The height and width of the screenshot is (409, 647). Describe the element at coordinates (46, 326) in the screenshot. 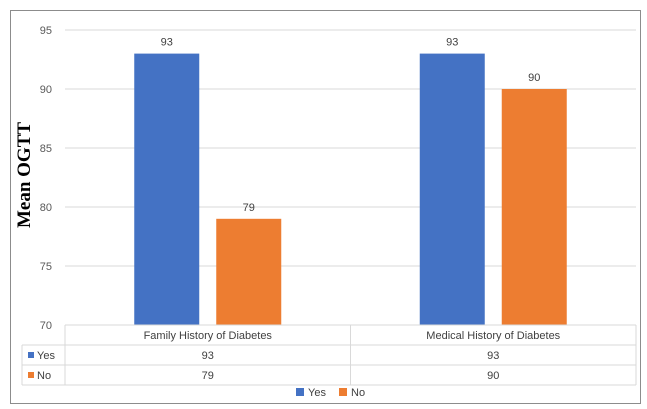

I see `y-tick-label: 70` at that location.